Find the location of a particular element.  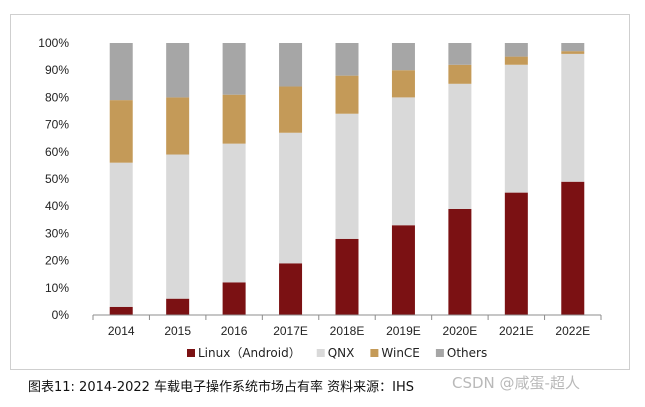

y-tick-label: 40% is located at coordinates (57, 206).